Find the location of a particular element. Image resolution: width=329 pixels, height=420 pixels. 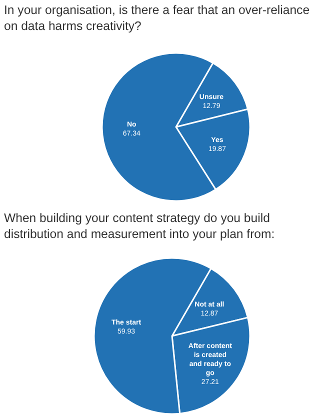

chart-title: In your organisation, is there a fear that an over-reliance on data harms creativity? is located at coordinates (157, 18).